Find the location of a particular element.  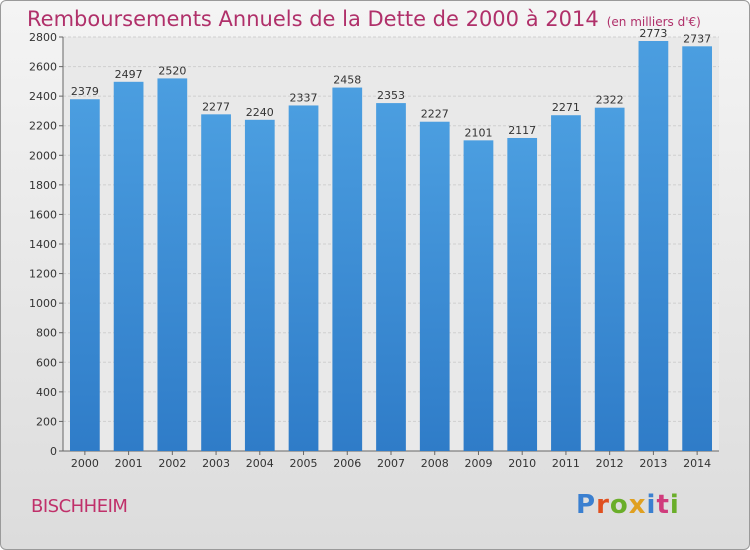

place-name: BISCHHEIM is located at coordinates (79, 506).